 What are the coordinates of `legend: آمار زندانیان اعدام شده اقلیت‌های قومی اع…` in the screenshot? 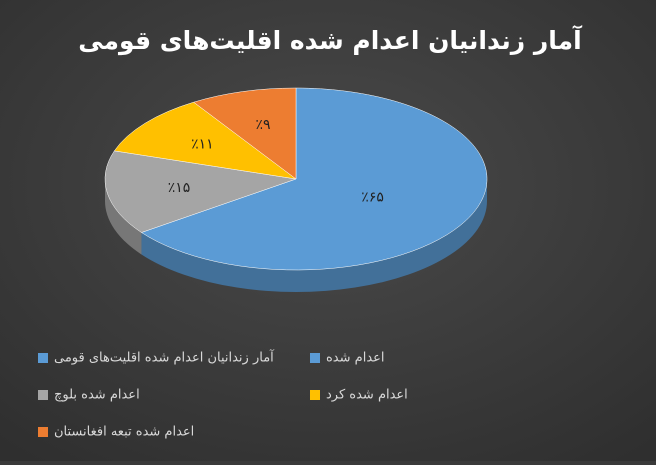 It's located at (223, 394).